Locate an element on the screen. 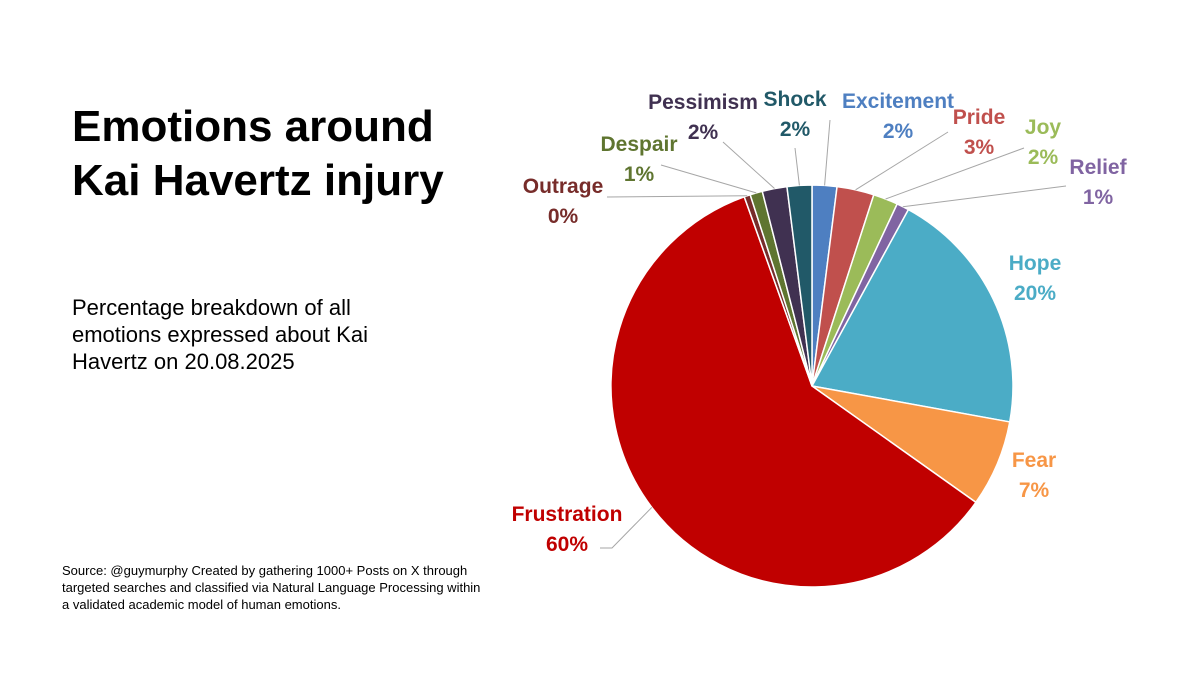 The height and width of the screenshot is (675, 1200). leader-line-outrage is located at coordinates (677, 196).